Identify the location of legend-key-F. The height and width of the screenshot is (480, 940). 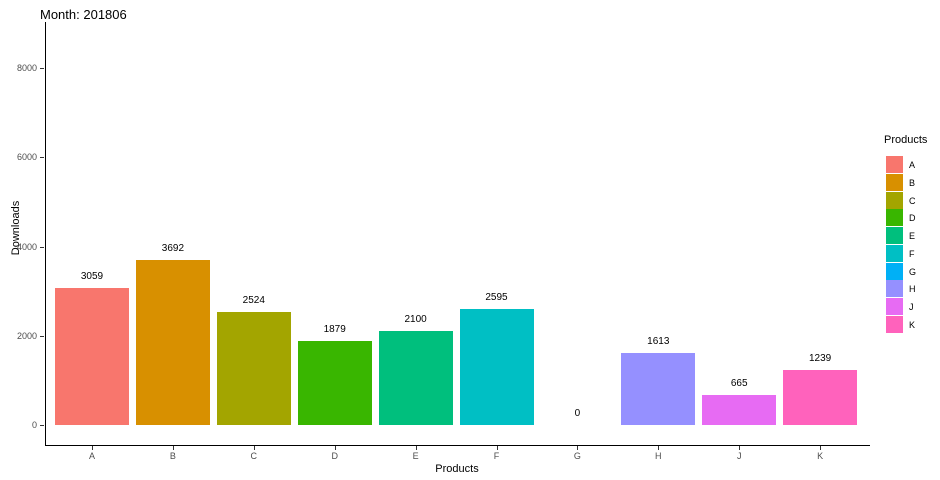
(894, 253).